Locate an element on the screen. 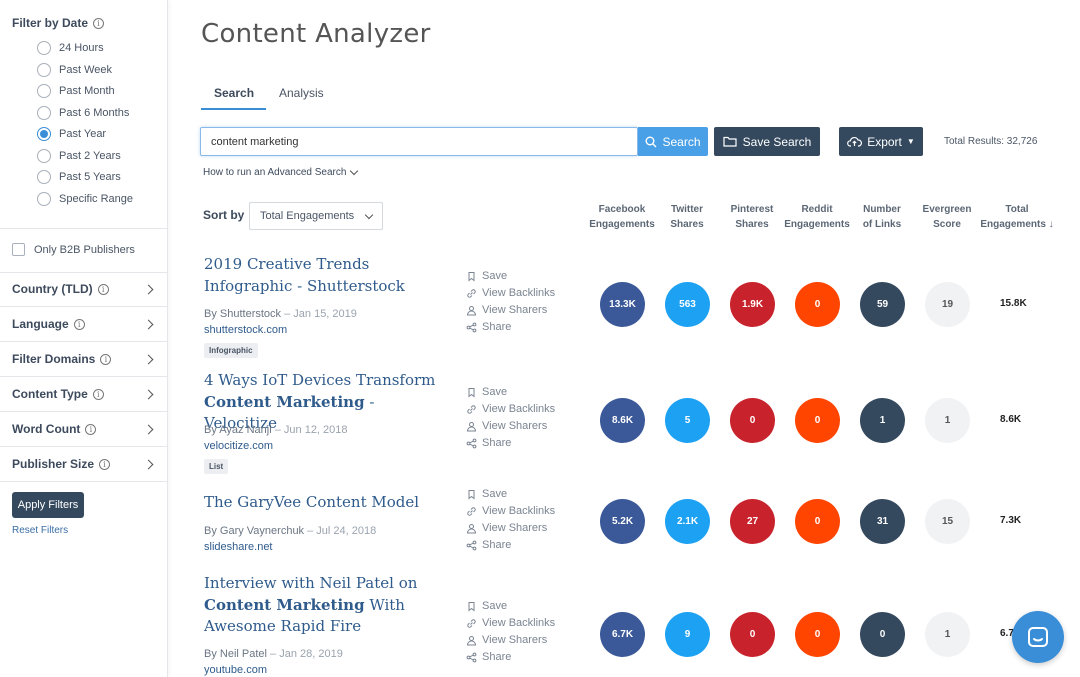 Image resolution: width=1080 pixels, height=677 pixels. filter-accordion: Publisher Size i is located at coordinates (84, 464).